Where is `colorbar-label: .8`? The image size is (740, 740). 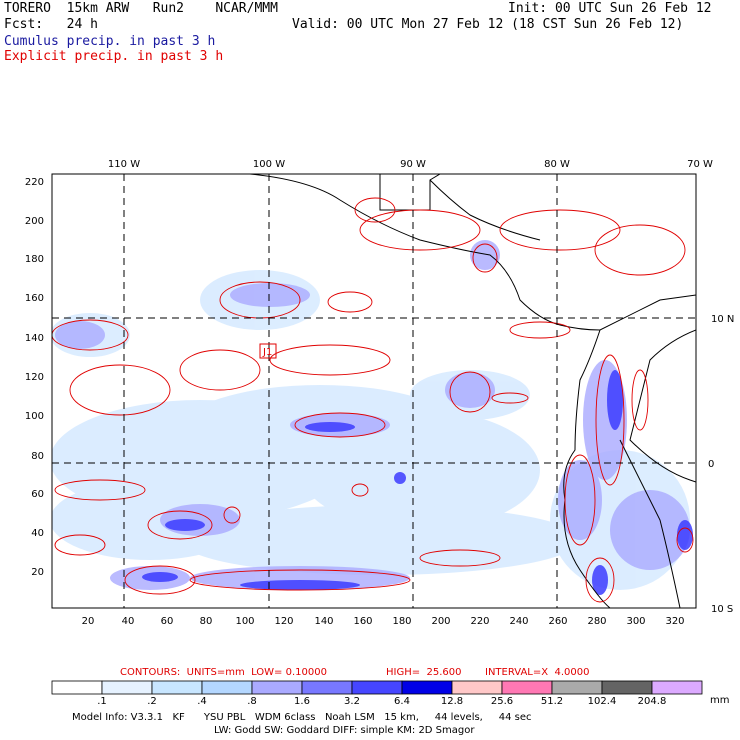 colorbar-label: .8 is located at coordinates (252, 701).